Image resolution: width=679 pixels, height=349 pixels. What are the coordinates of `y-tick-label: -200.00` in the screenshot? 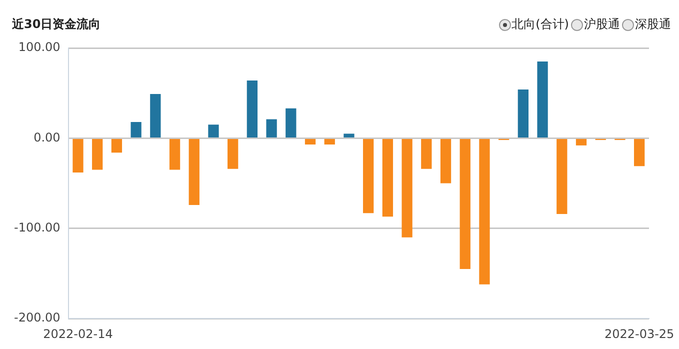 It's located at (37, 317).